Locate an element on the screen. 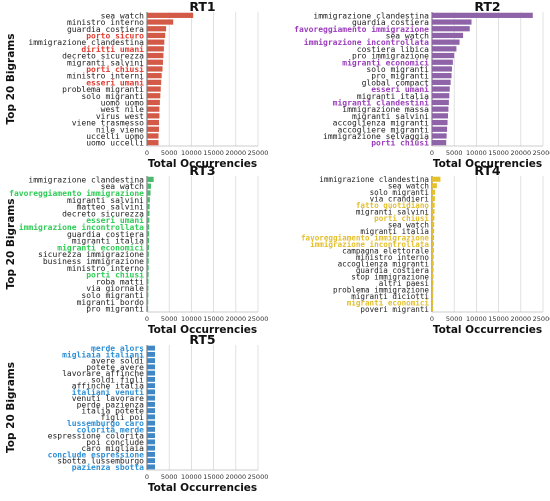 The height and width of the screenshot is (501, 550). category-label: fatto quotidiano is located at coordinates (393, 205).